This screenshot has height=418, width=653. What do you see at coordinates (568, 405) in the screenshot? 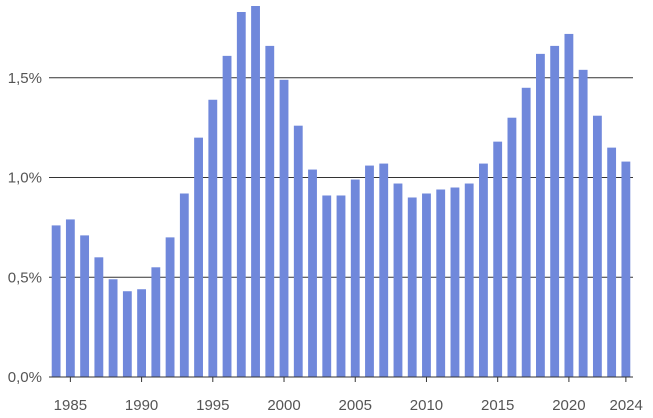
I see `x-tick-label: 2020` at bounding box center [568, 405].